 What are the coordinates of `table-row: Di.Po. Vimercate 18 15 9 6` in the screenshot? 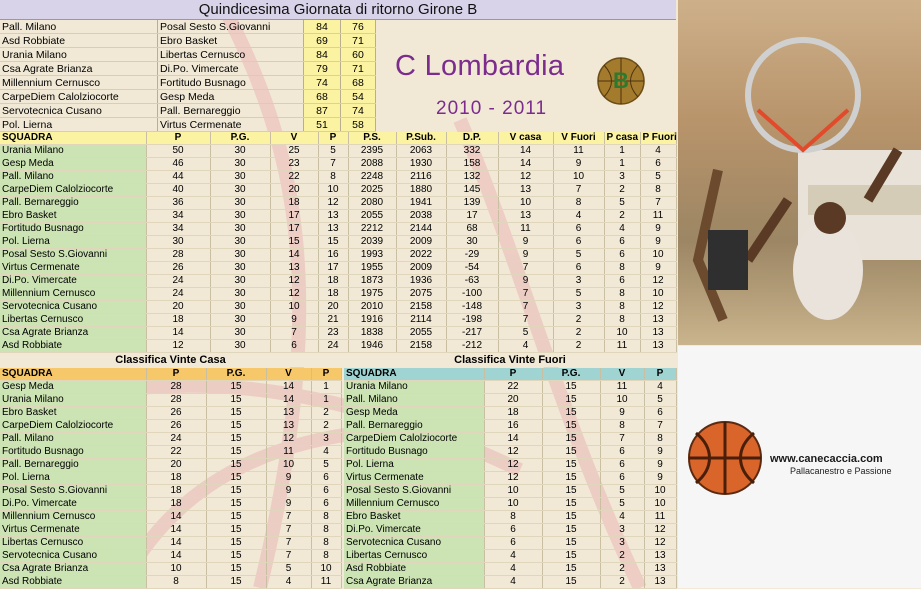 It's located at (171, 504).